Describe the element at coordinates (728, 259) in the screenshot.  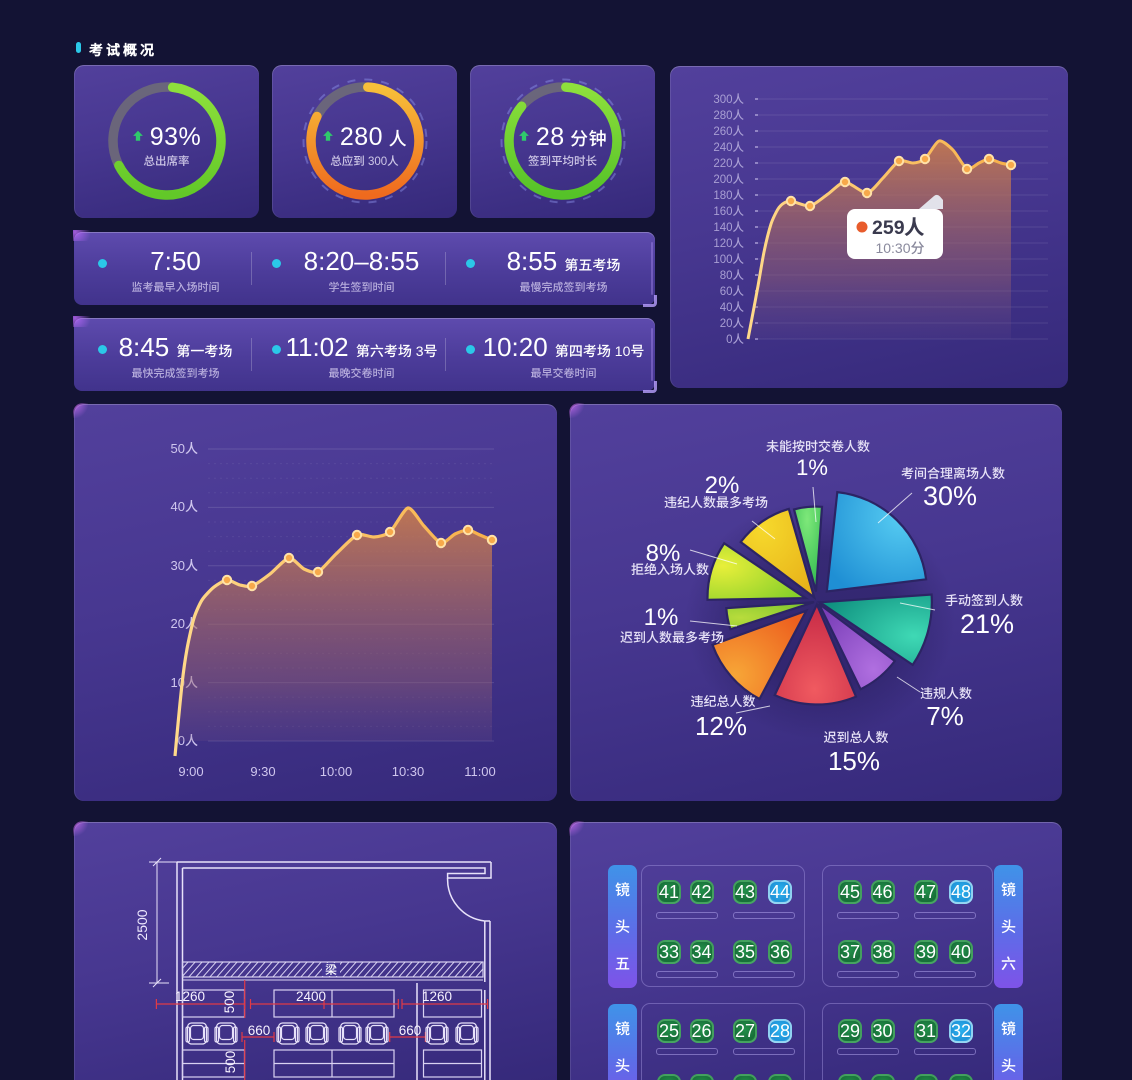
I see `svg-text: 100人` at that location.